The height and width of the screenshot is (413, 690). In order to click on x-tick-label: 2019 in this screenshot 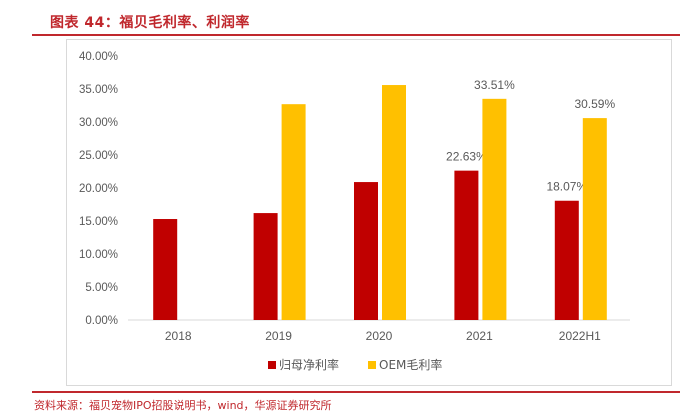, I will do `click(278, 336)`.